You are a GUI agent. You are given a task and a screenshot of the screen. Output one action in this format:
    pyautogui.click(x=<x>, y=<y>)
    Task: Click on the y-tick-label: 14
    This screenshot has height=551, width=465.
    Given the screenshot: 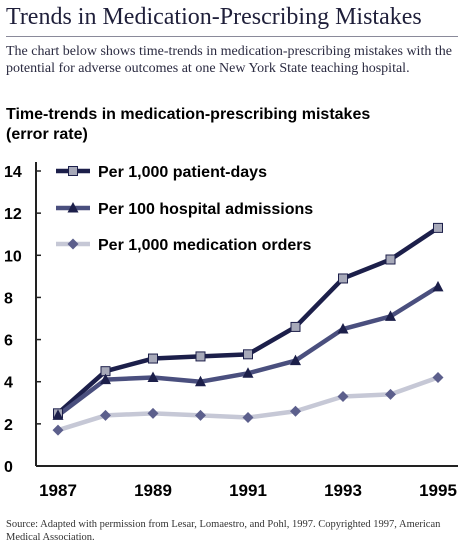 What is the action you would take?
    pyautogui.click(x=13, y=172)
    